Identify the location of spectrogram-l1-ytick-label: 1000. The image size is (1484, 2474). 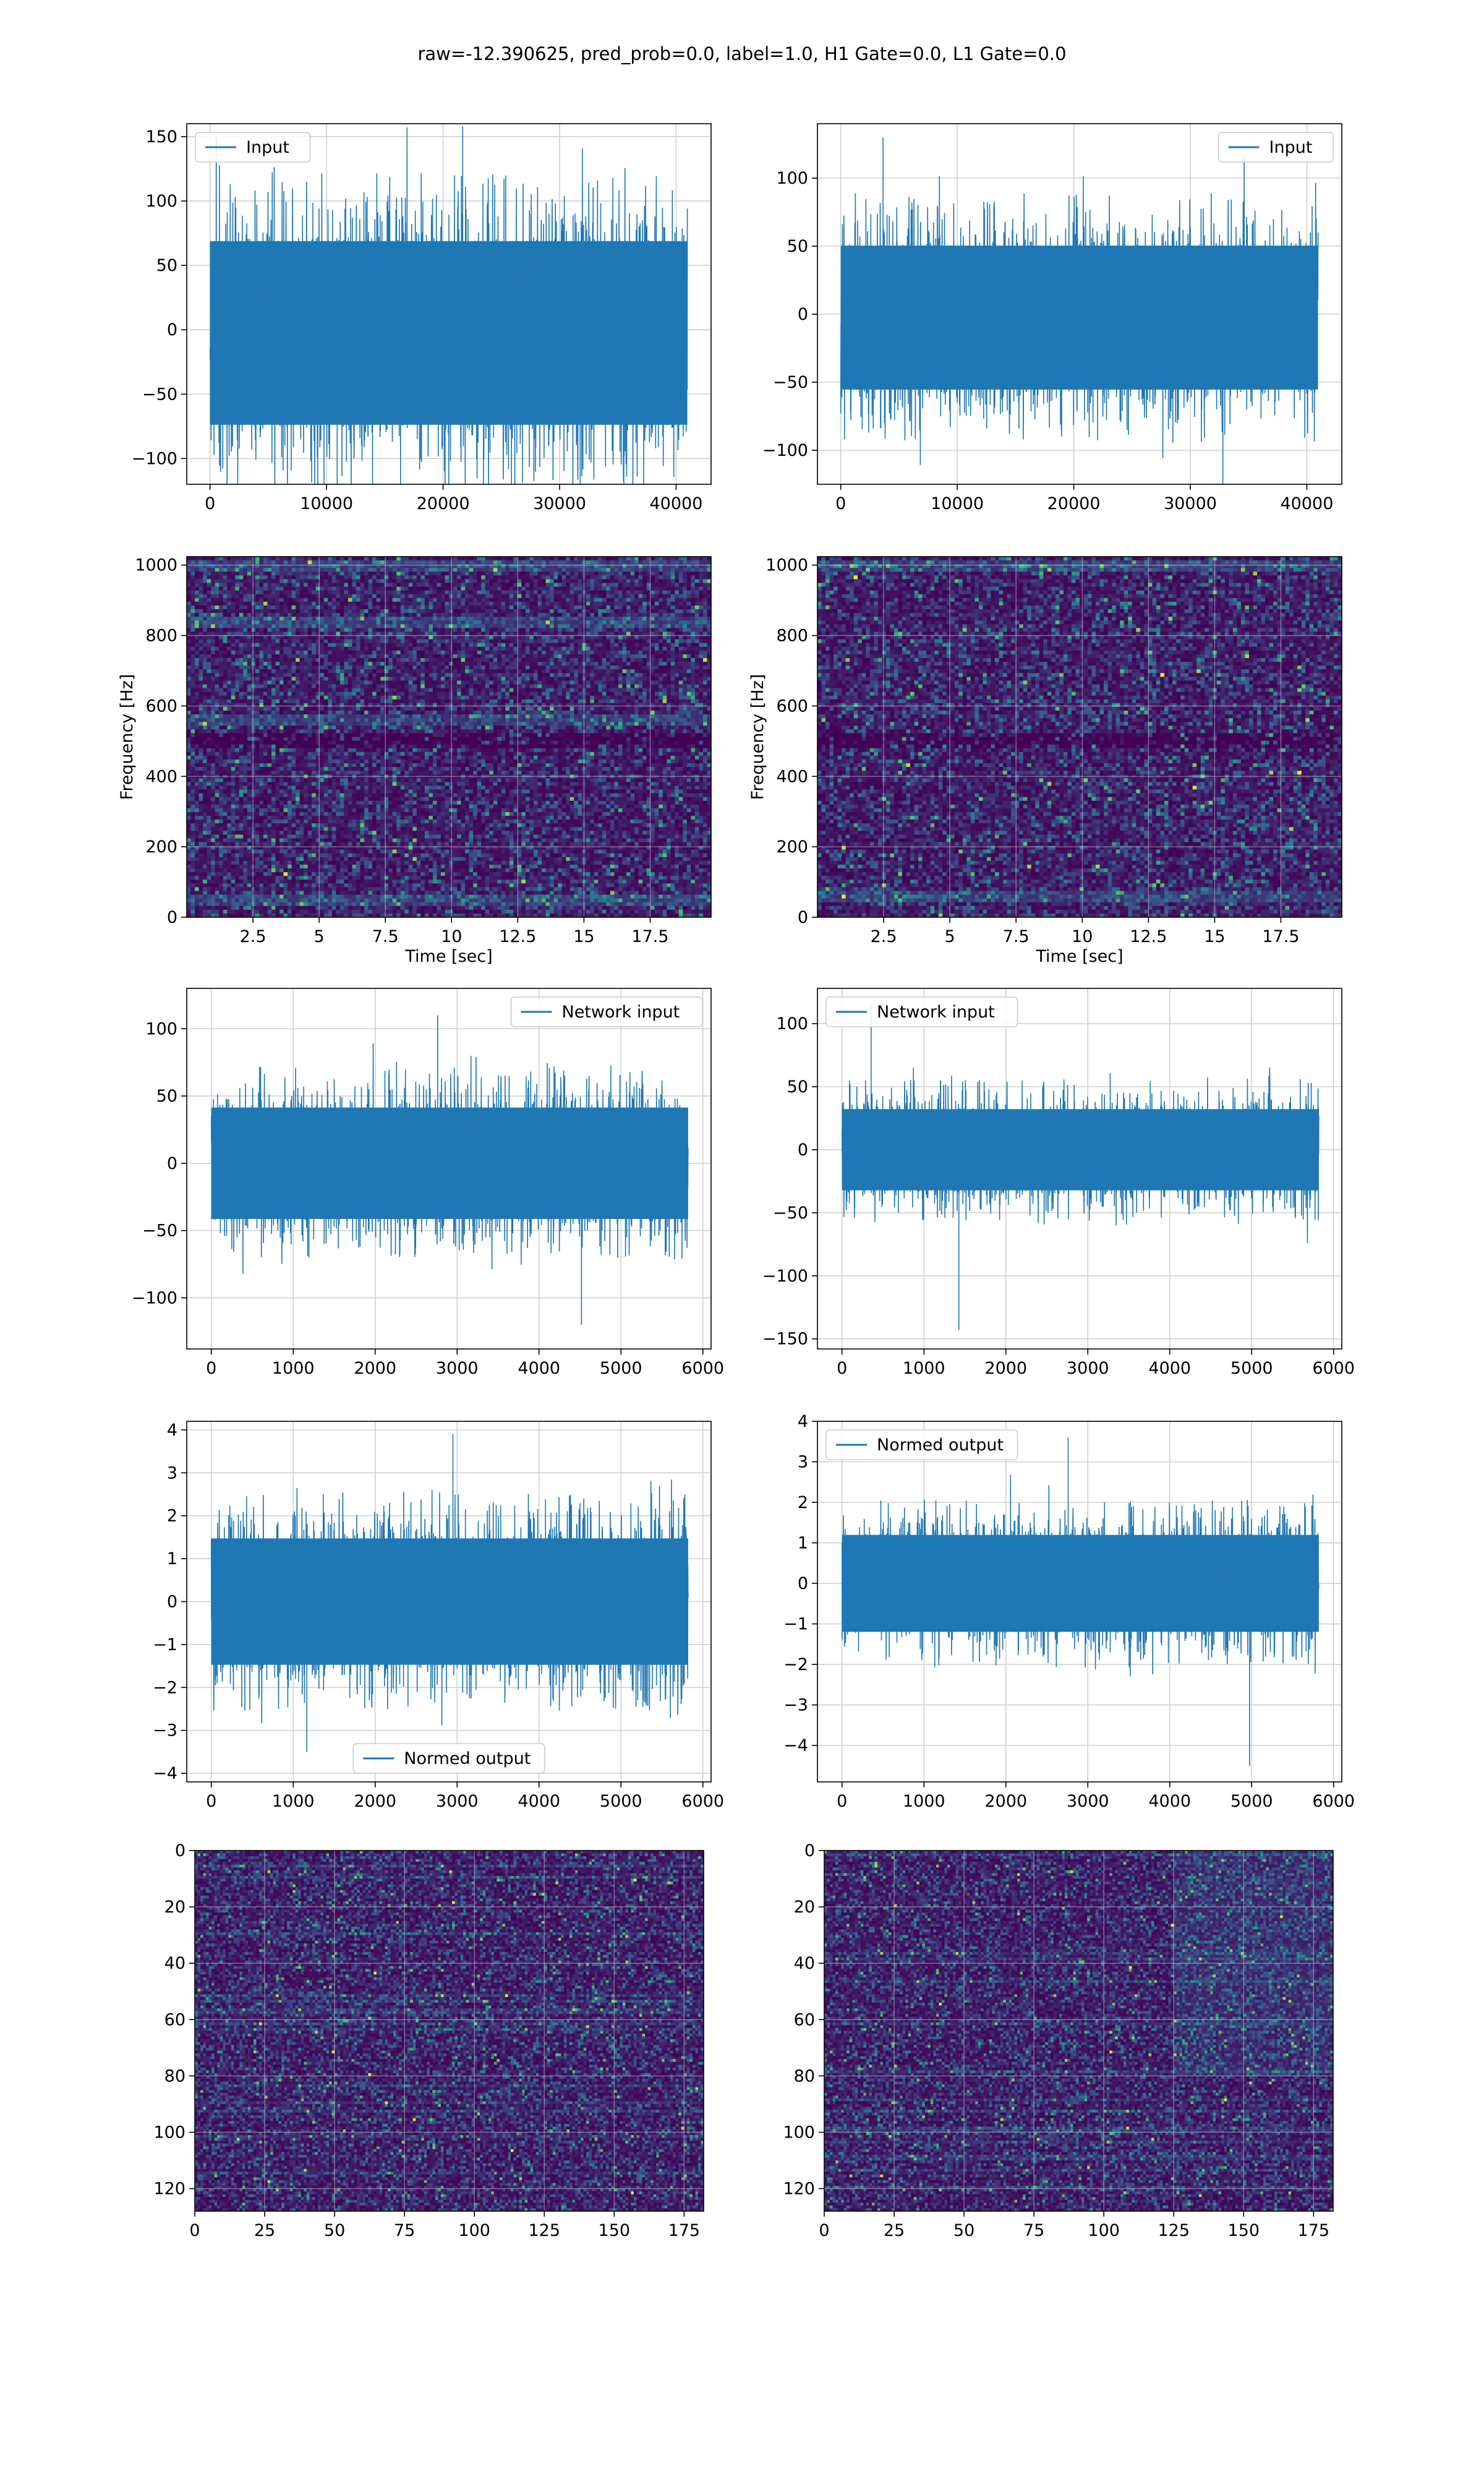
(786, 565).